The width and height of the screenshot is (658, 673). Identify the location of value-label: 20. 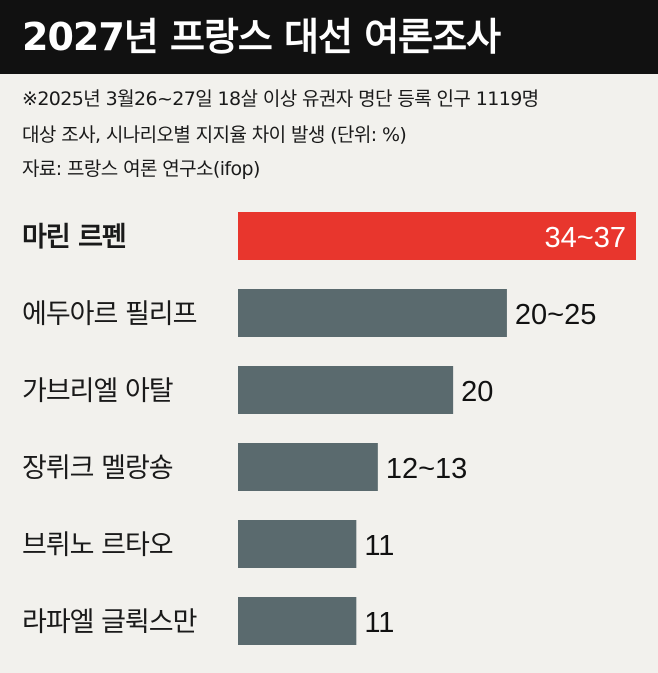
(477, 392).